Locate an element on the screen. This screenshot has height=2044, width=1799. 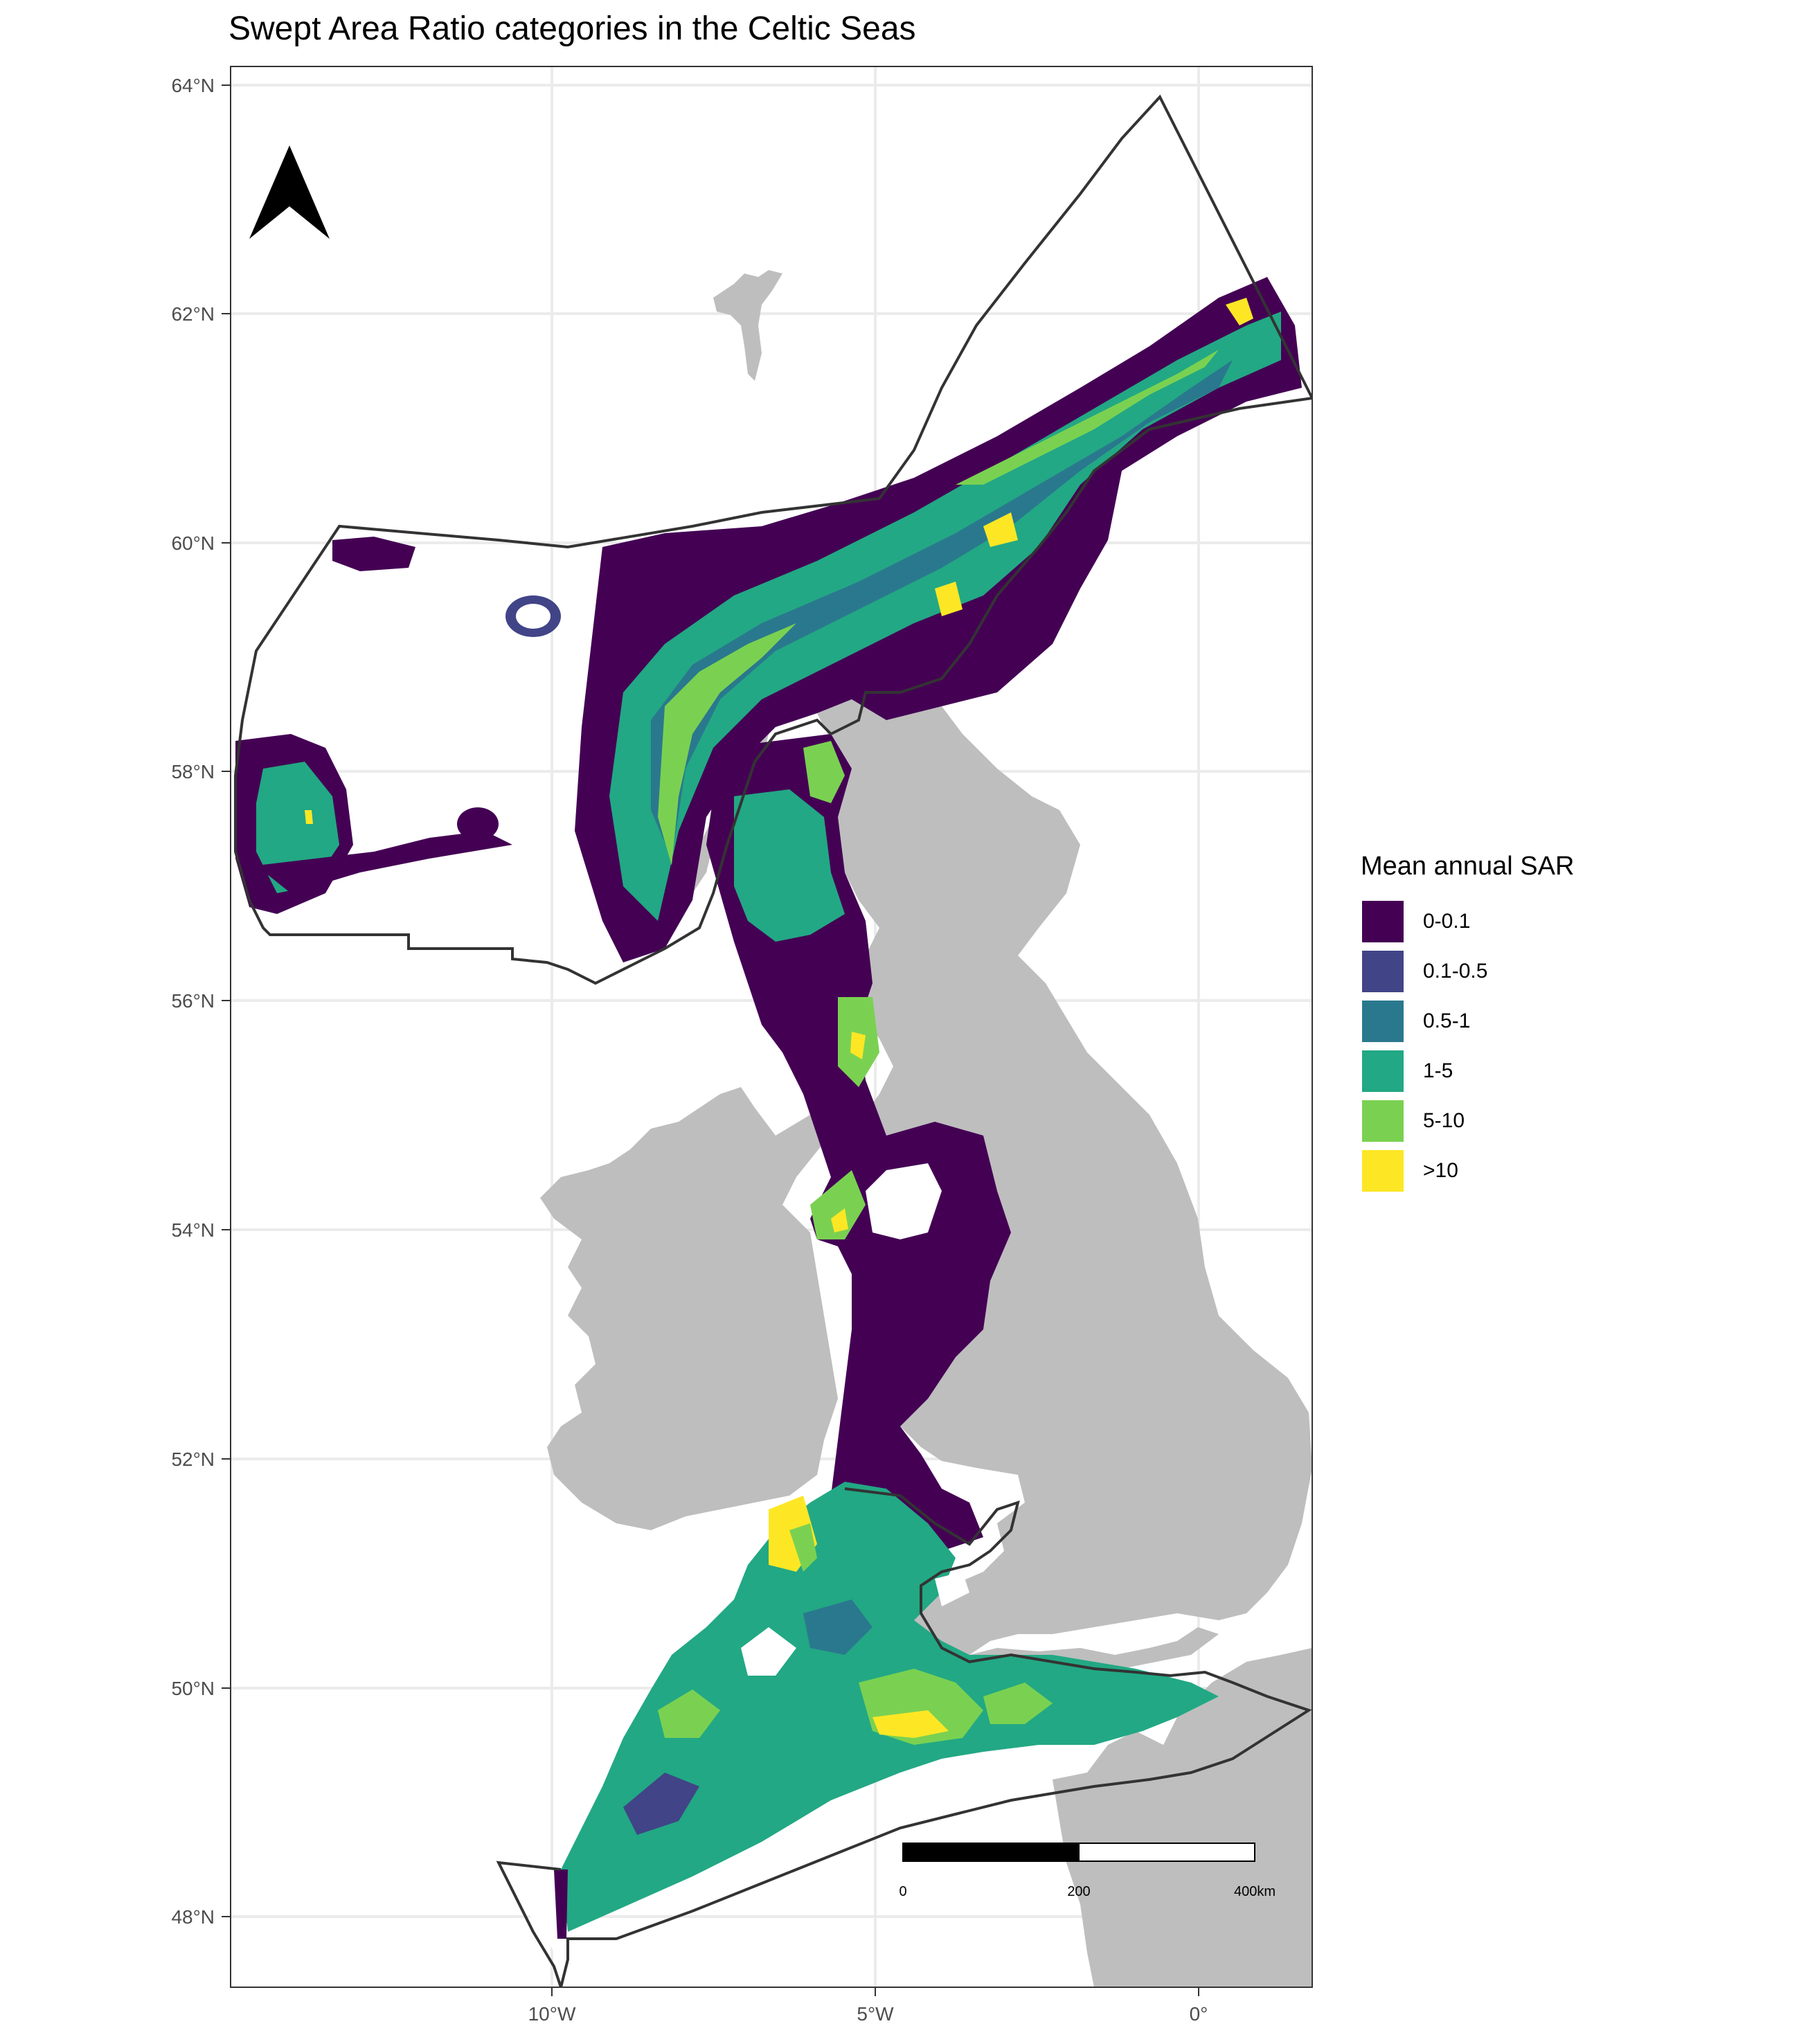
lat-tick-label: 58°N is located at coordinates (193, 771).